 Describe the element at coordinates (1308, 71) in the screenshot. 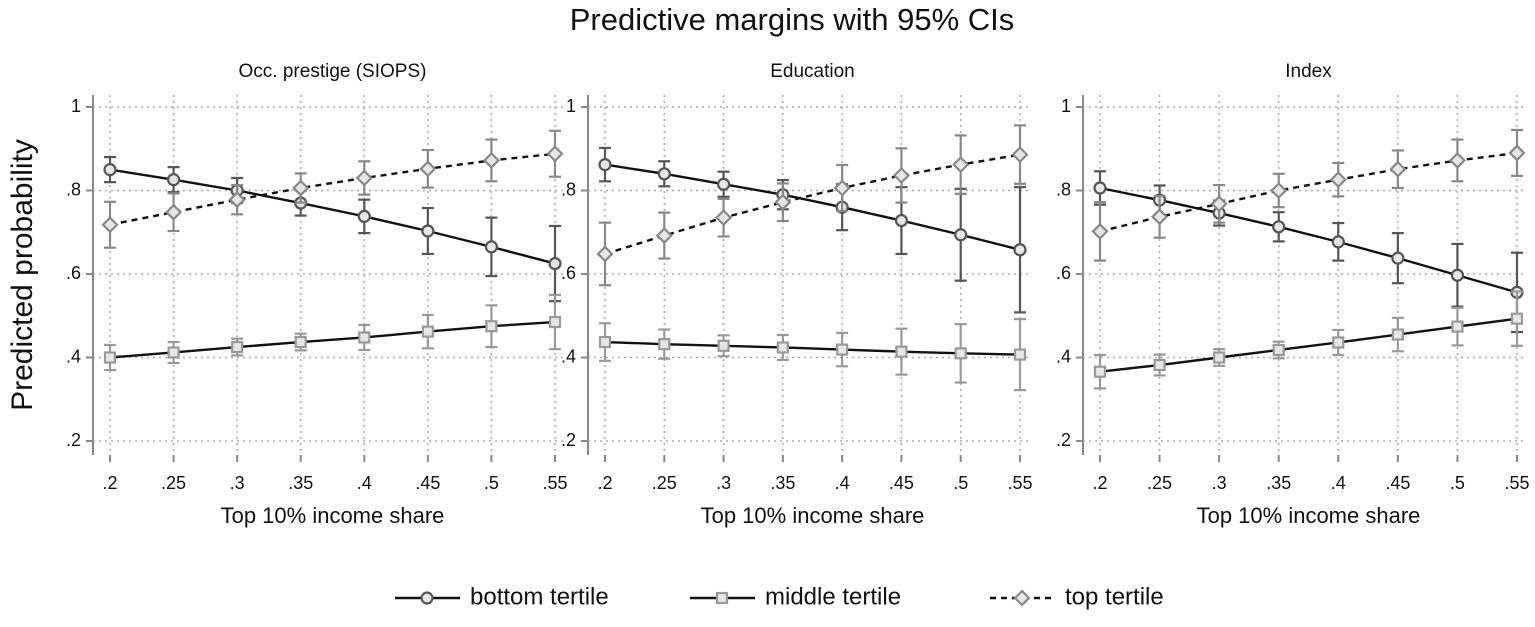

I see `panel-title: Index` at that location.